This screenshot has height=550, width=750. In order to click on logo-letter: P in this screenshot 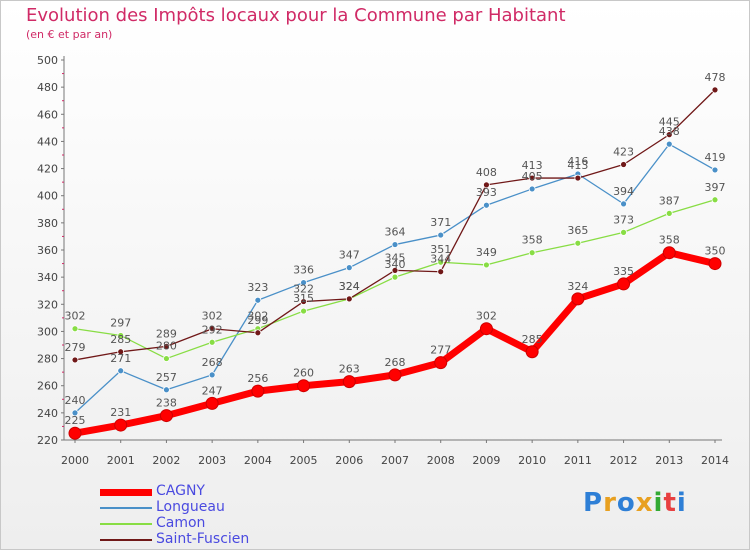, I will do `click(593, 503)`.